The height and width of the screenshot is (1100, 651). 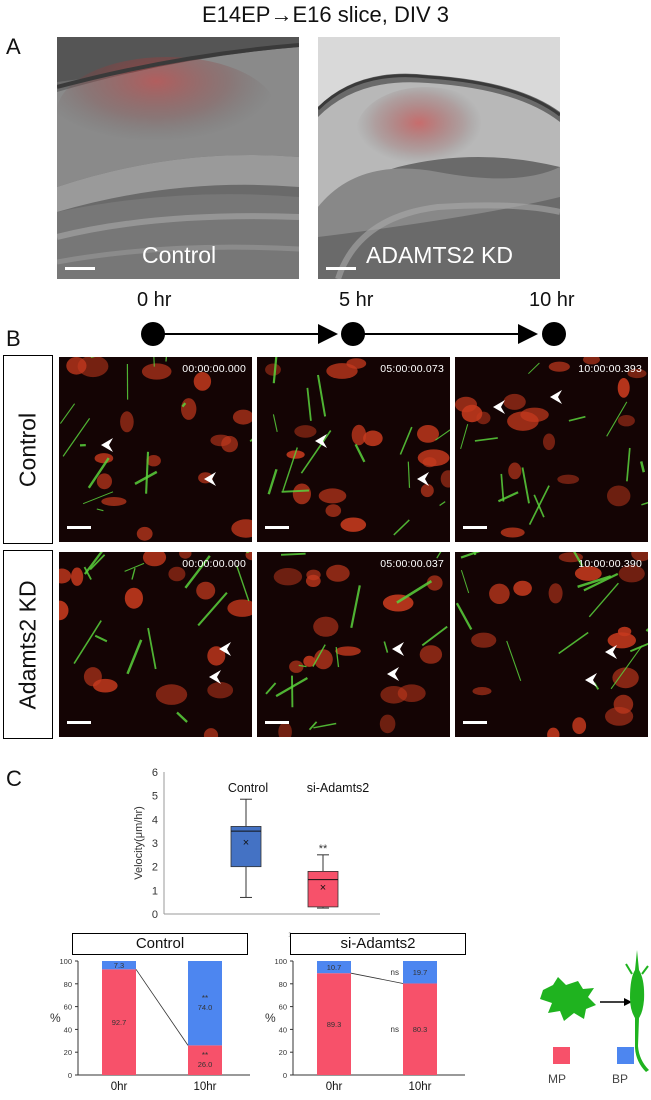 I want to click on timeline, so click(x=353, y=334).